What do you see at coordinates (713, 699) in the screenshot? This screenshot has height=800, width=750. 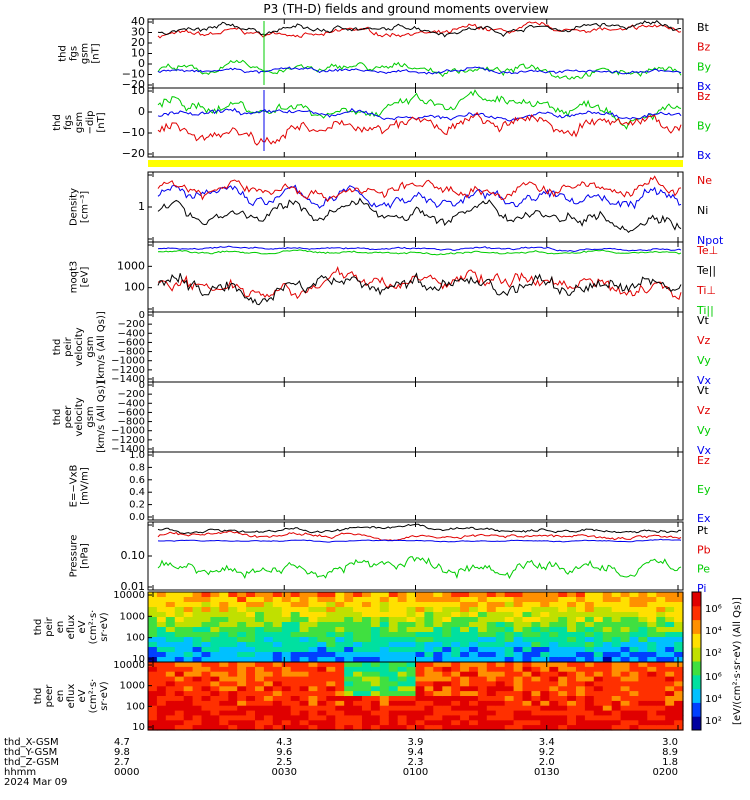 I see `colorbar-tick-label: 10⁴` at bounding box center [713, 699].